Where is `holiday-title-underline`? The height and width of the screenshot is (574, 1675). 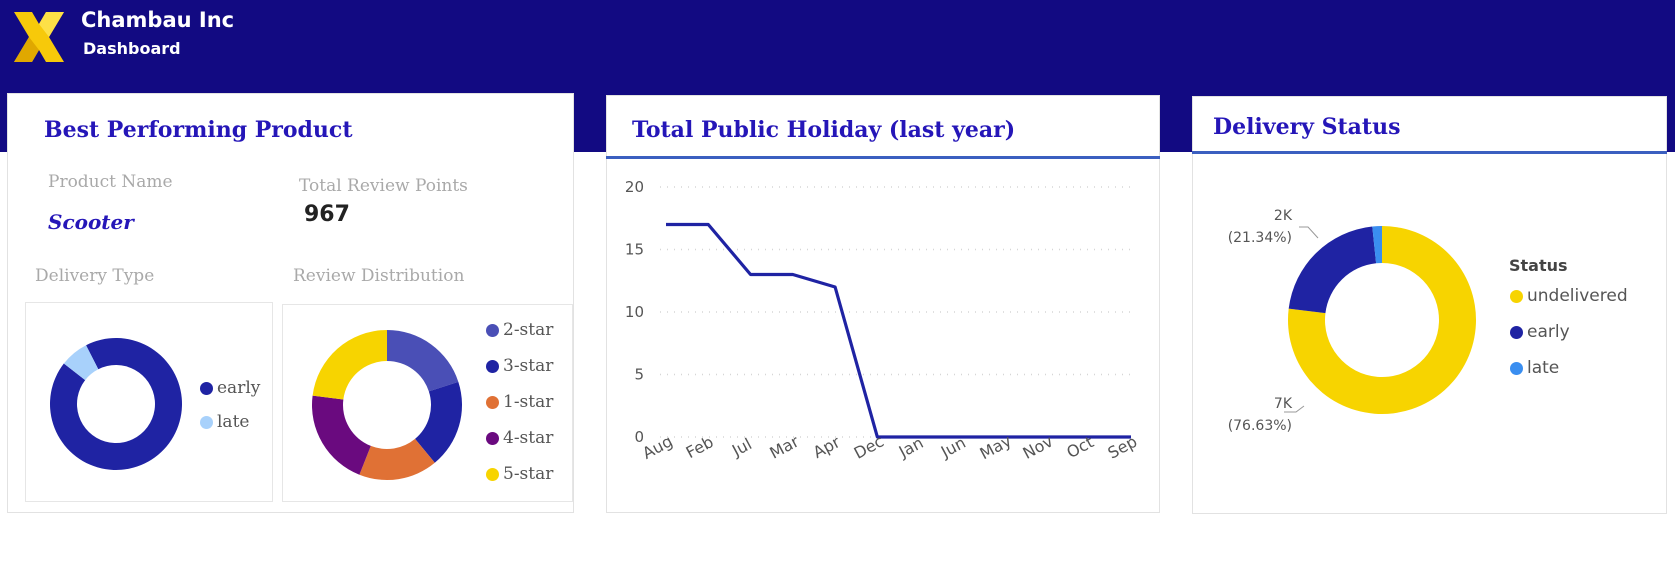 holiday-title-underline is located at coordinates (883, 157).